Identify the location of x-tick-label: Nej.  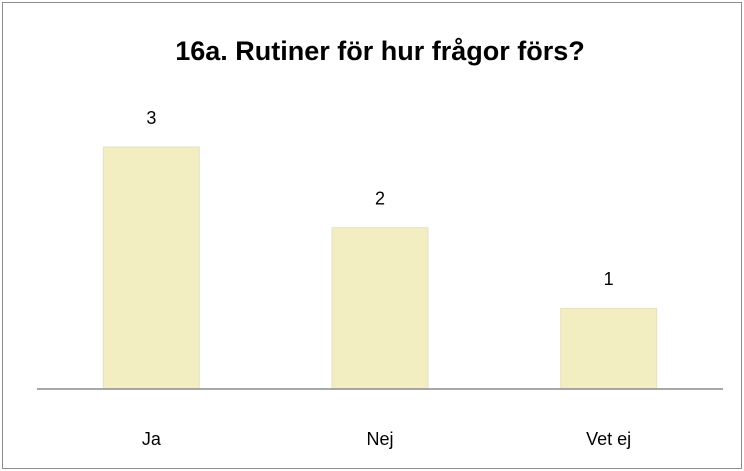
(379, 439).